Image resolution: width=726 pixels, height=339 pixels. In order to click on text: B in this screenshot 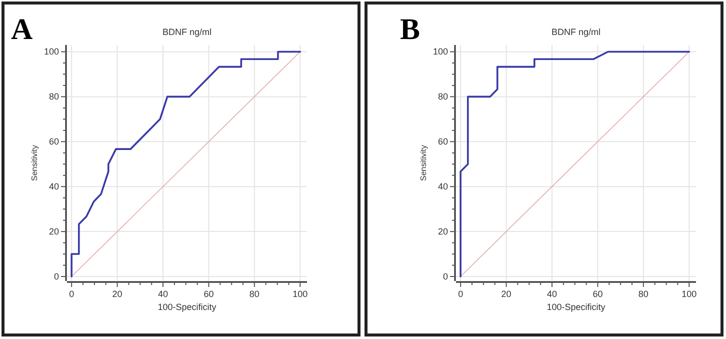, I will do `click(410, 29)`.